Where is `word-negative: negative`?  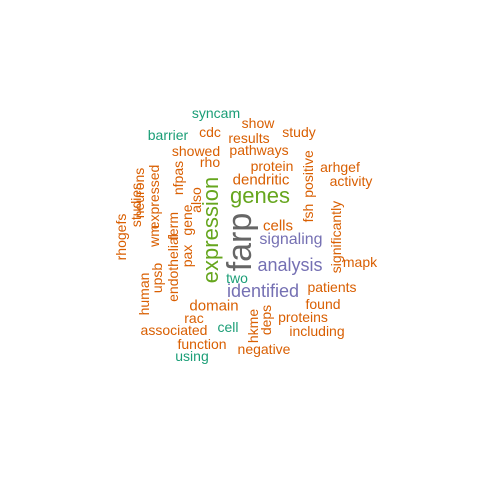 word-negative: negative is located at coordinates (264, 349).